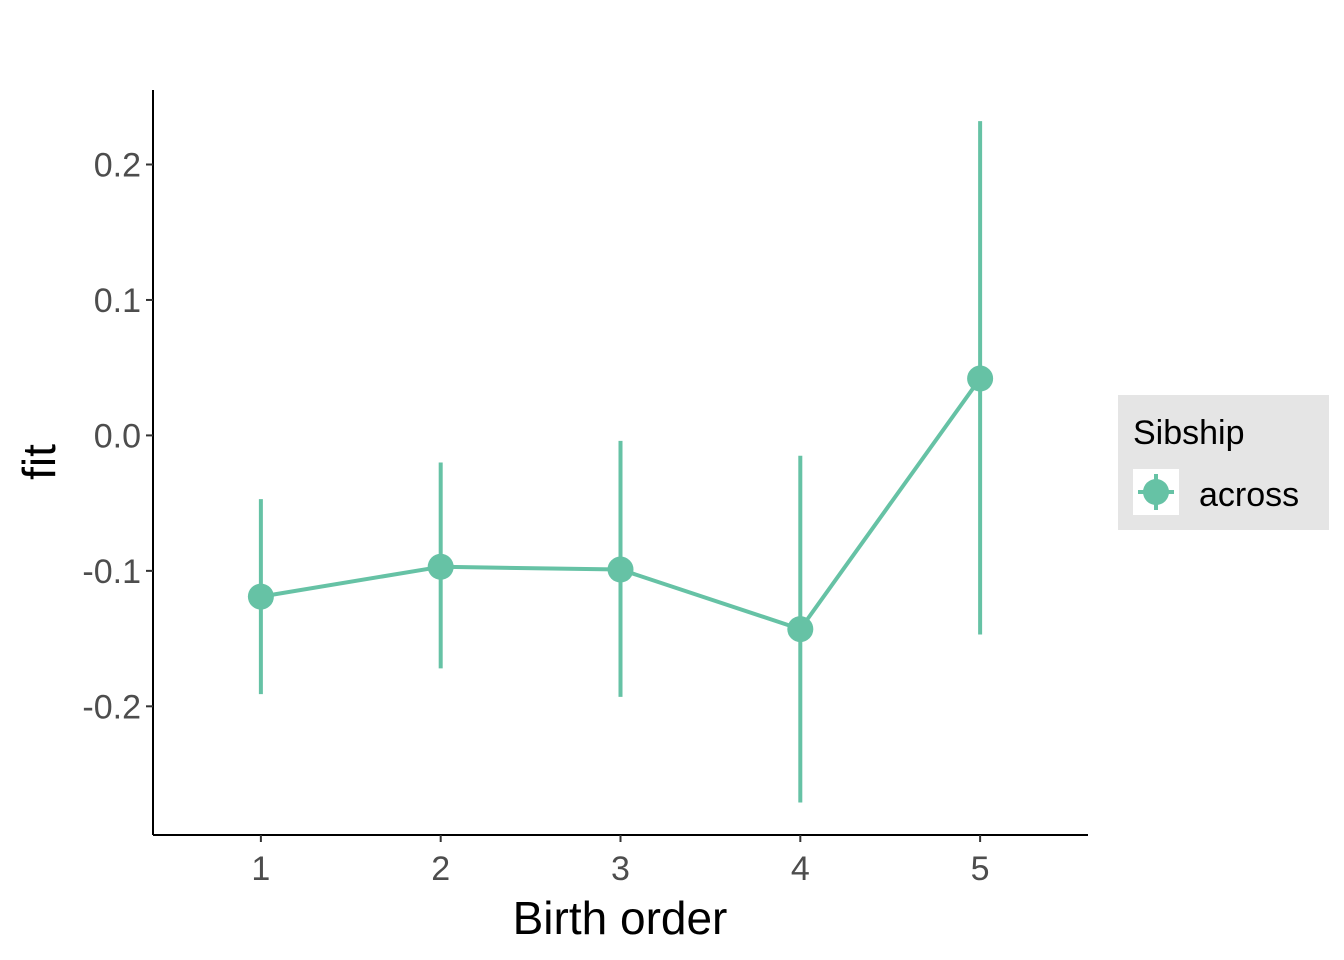 This screenshot has width=1344, height=960. I want to click on x-axis-ticks: 1 2 3 4 5, so click(620, 861).